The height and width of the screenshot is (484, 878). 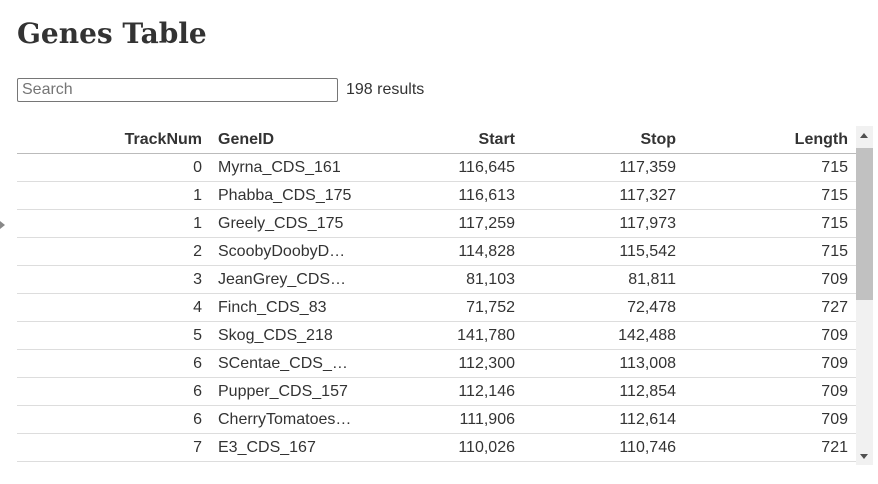 I want to click on table-row: 5 Skog_CDS_218 141,780 142,488 709, so click(x=436, y=335).